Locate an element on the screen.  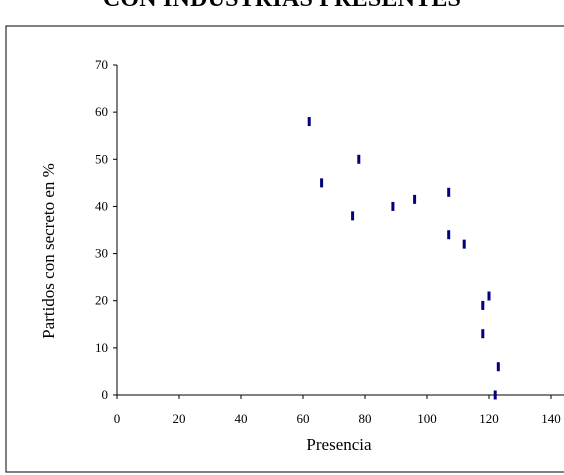
chart-title: CON INDUSTRIAS PRESENTES is located at coordinates (282, 6).